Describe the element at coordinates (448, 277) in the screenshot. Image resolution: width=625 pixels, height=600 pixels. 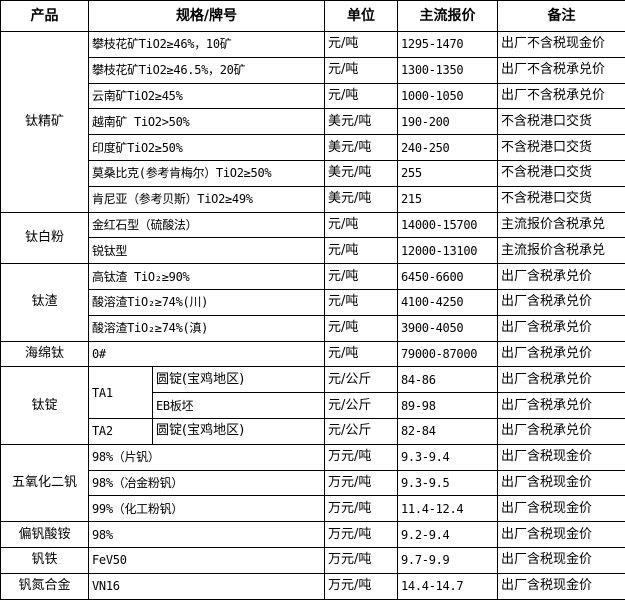
I see `price-cell: 6450-6600` at that location.